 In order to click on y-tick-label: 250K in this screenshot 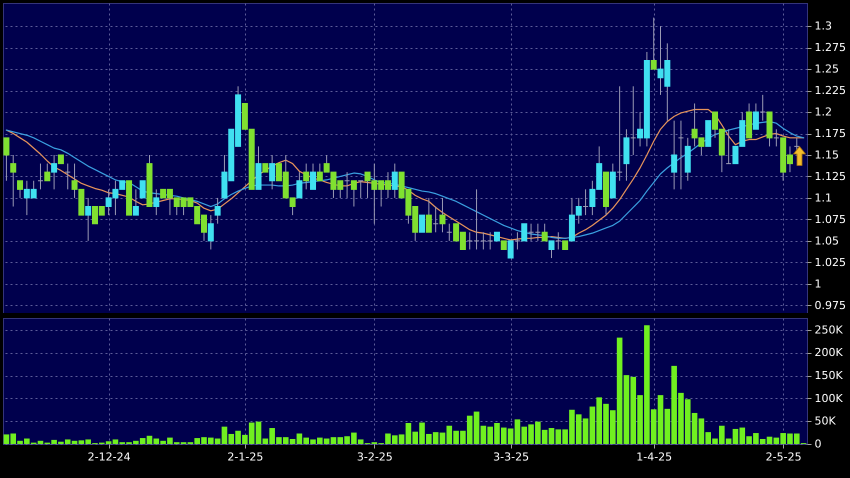, I will do `click(829, 329)`.